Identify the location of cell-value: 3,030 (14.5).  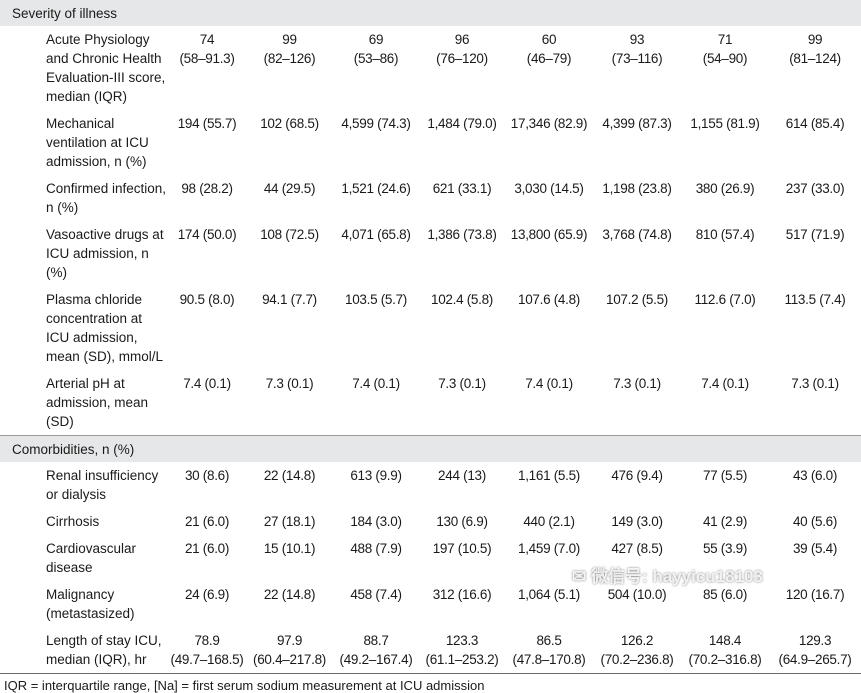
(549, 188).